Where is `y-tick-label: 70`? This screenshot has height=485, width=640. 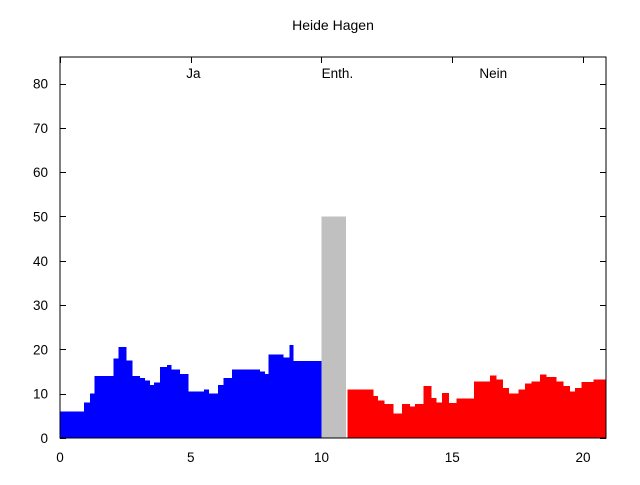 y-tick-label: 70 is located at coordinates (40, 128).